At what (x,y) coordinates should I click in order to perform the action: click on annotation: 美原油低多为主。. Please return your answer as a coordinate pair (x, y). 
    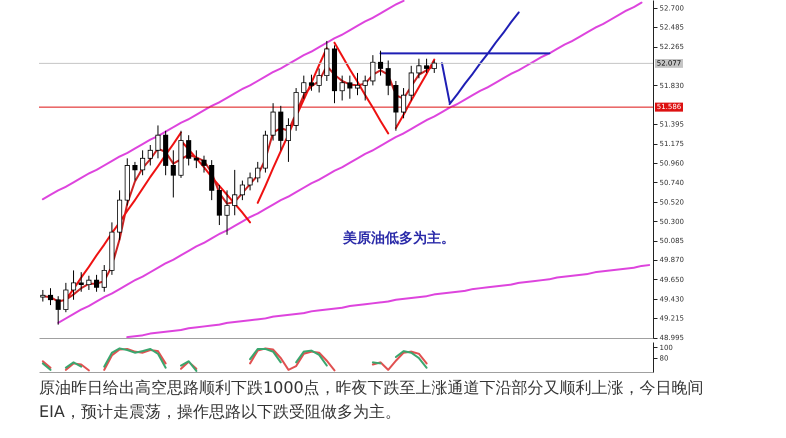
    Looking at the image, I should click on (398, 237).